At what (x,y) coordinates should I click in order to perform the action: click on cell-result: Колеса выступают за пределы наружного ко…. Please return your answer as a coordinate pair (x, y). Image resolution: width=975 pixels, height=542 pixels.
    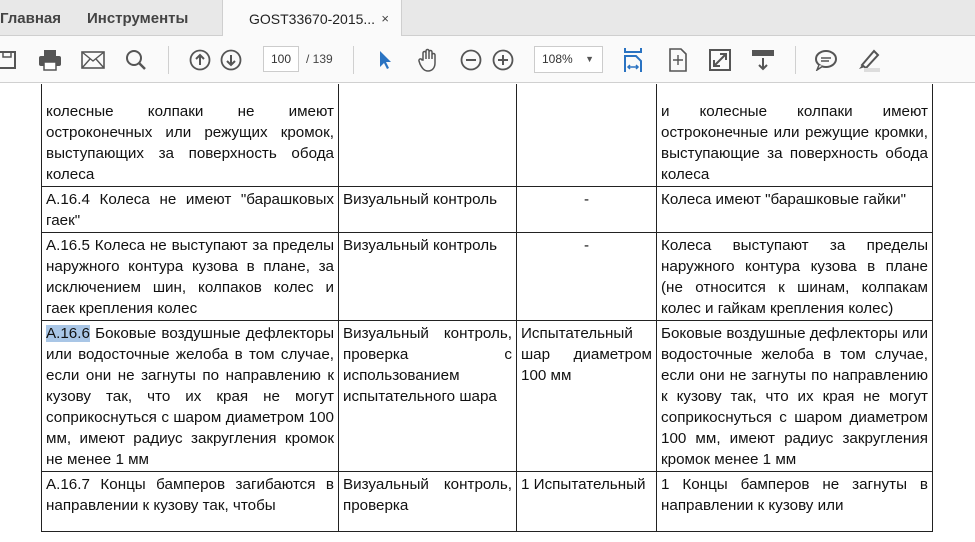
    Looking at the image, I should click on (794, 276).